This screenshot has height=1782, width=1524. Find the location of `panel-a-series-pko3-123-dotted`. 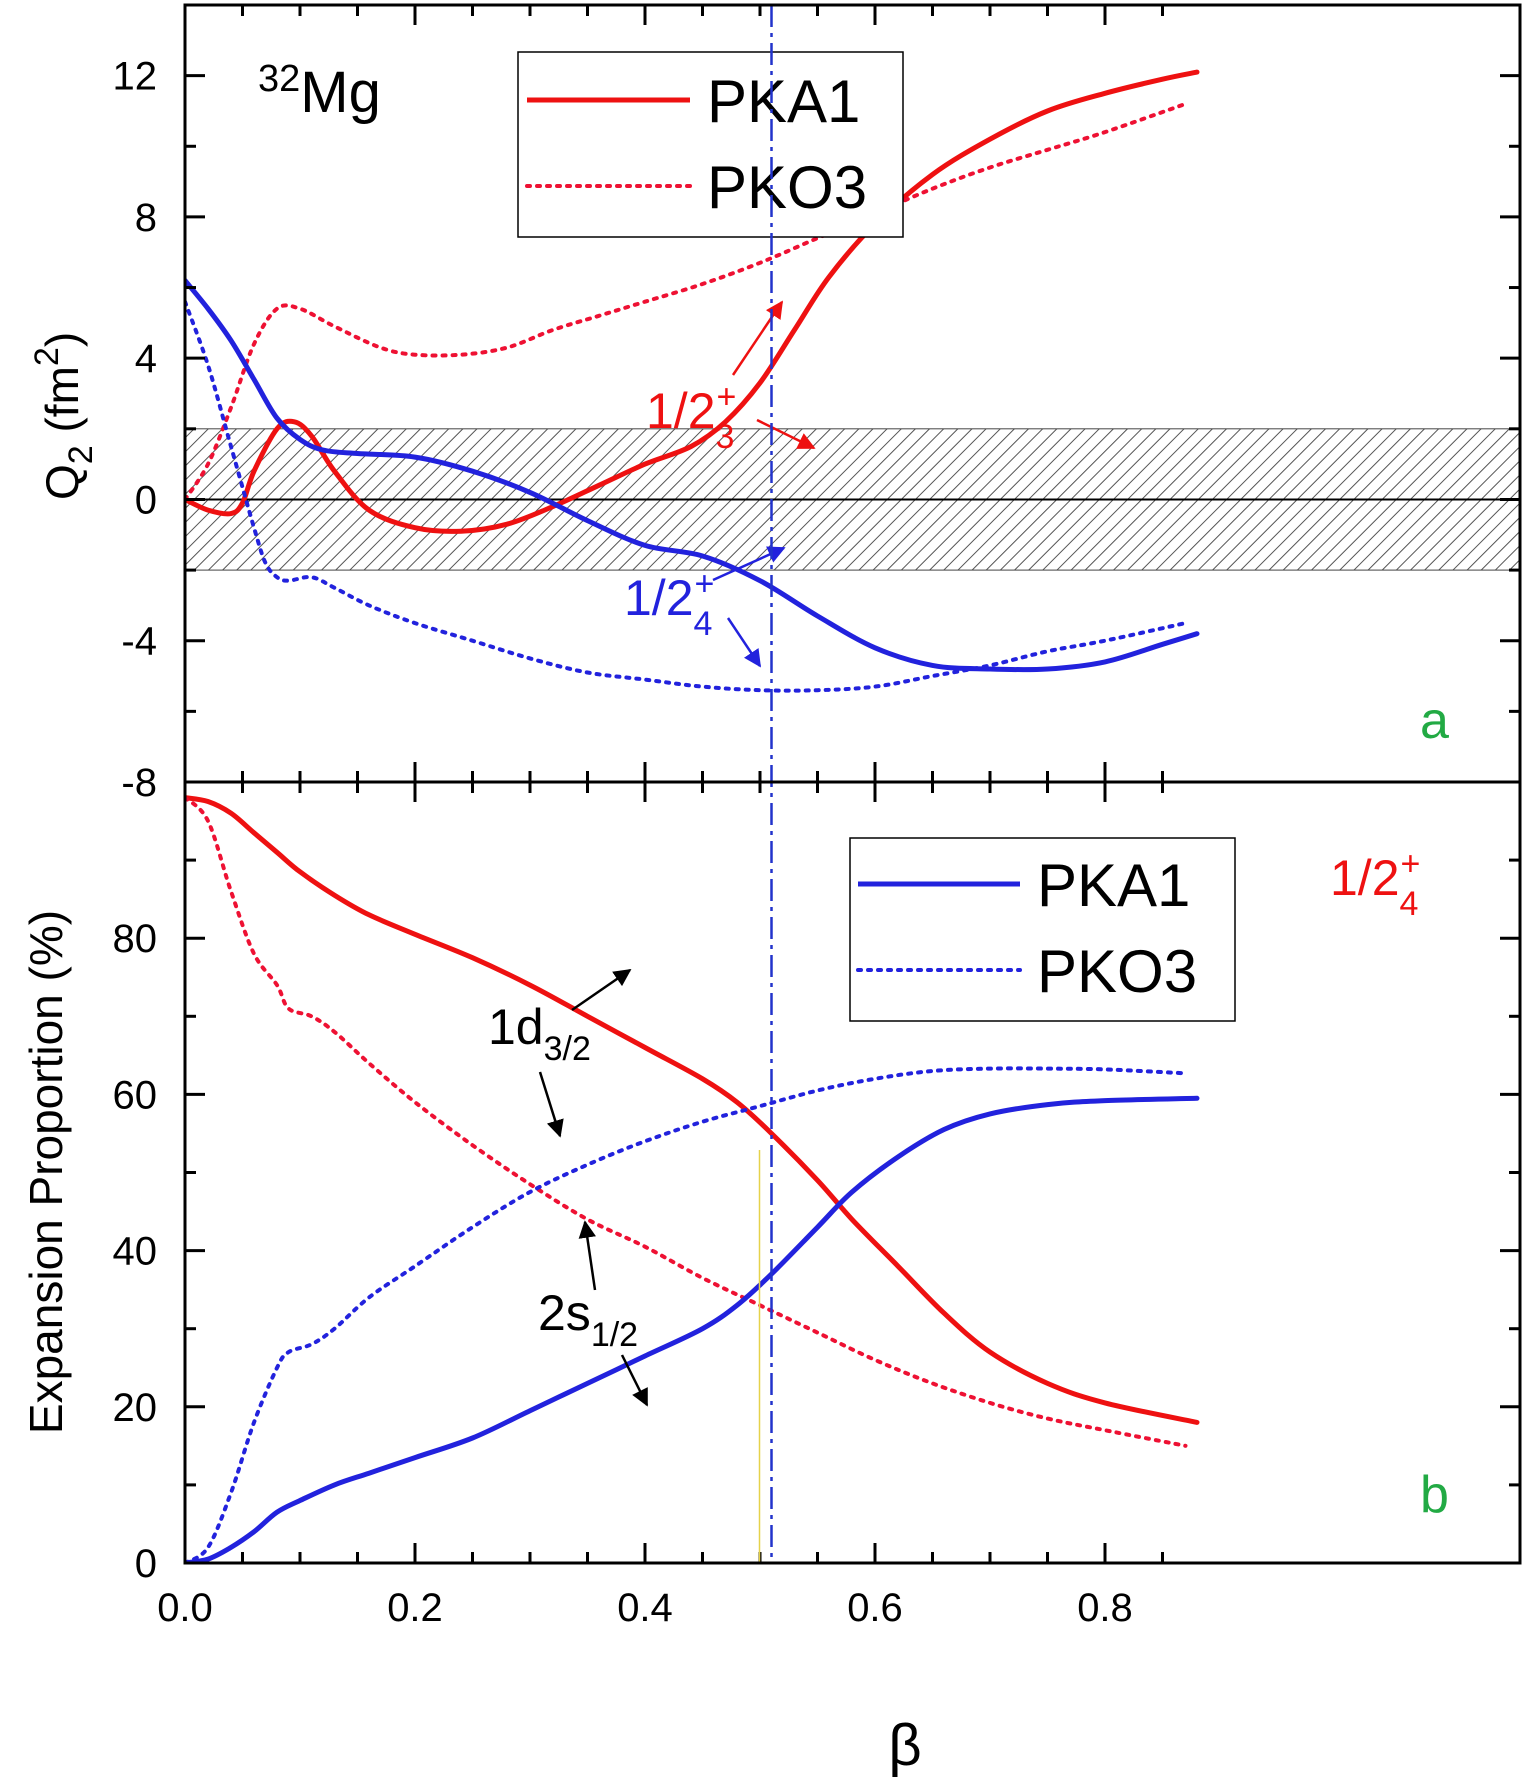

panel-a-series-pko3-123-dotted is located at coordinates (686, 301).